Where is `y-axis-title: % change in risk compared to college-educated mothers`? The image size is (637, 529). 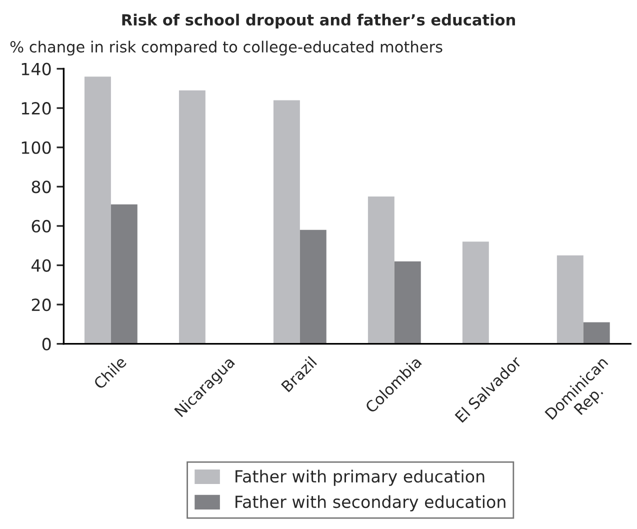
y-axis-title: % change in risk compared to college-educated mothers is located at coordinates (226, 48).